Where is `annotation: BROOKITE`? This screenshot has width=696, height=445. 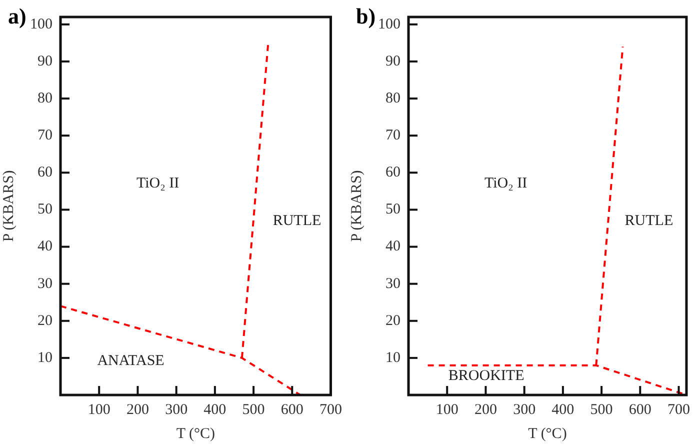
annotation: BROOKITE is located at coordinates (486, 376).